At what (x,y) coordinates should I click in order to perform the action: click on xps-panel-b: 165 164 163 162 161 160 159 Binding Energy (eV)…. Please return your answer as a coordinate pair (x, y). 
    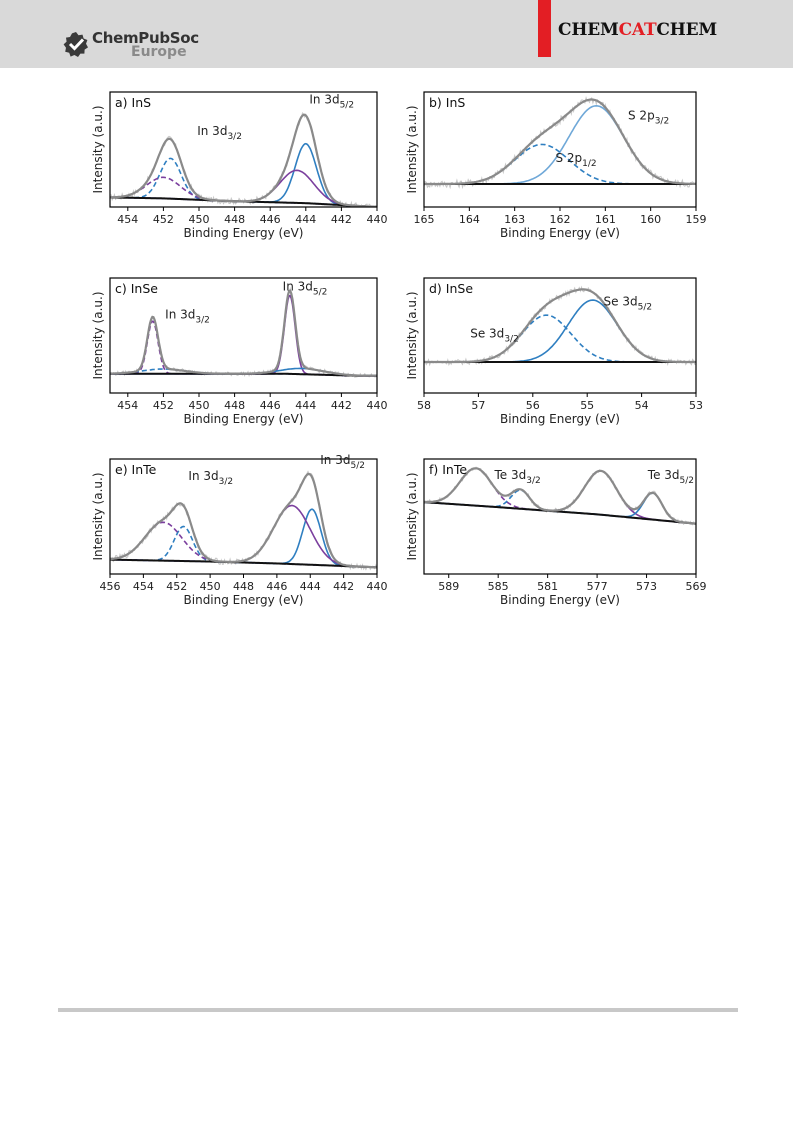
    Looking at the image, I should click on (556, 165).